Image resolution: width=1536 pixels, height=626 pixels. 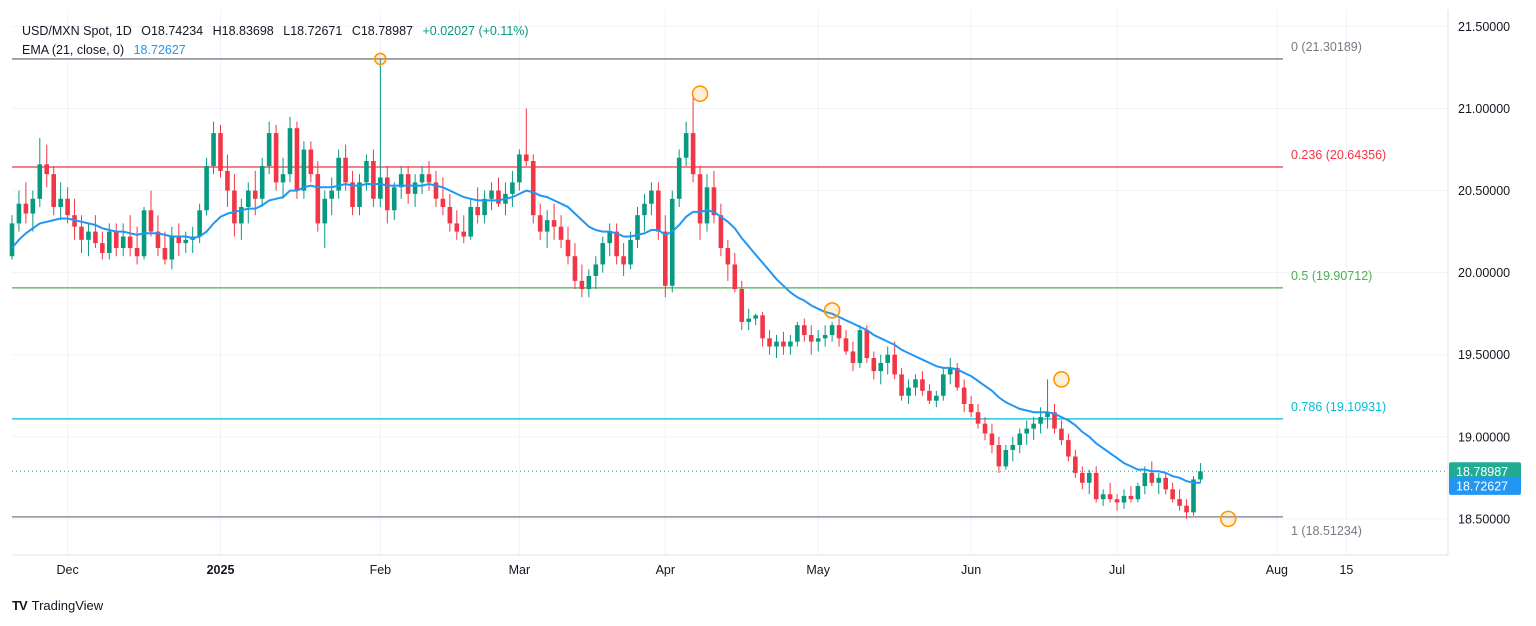 What do you see at coordinates (221, 570) in the screenshot?
I see `x-tick-label: 2025` at bounding box center [221, 570].